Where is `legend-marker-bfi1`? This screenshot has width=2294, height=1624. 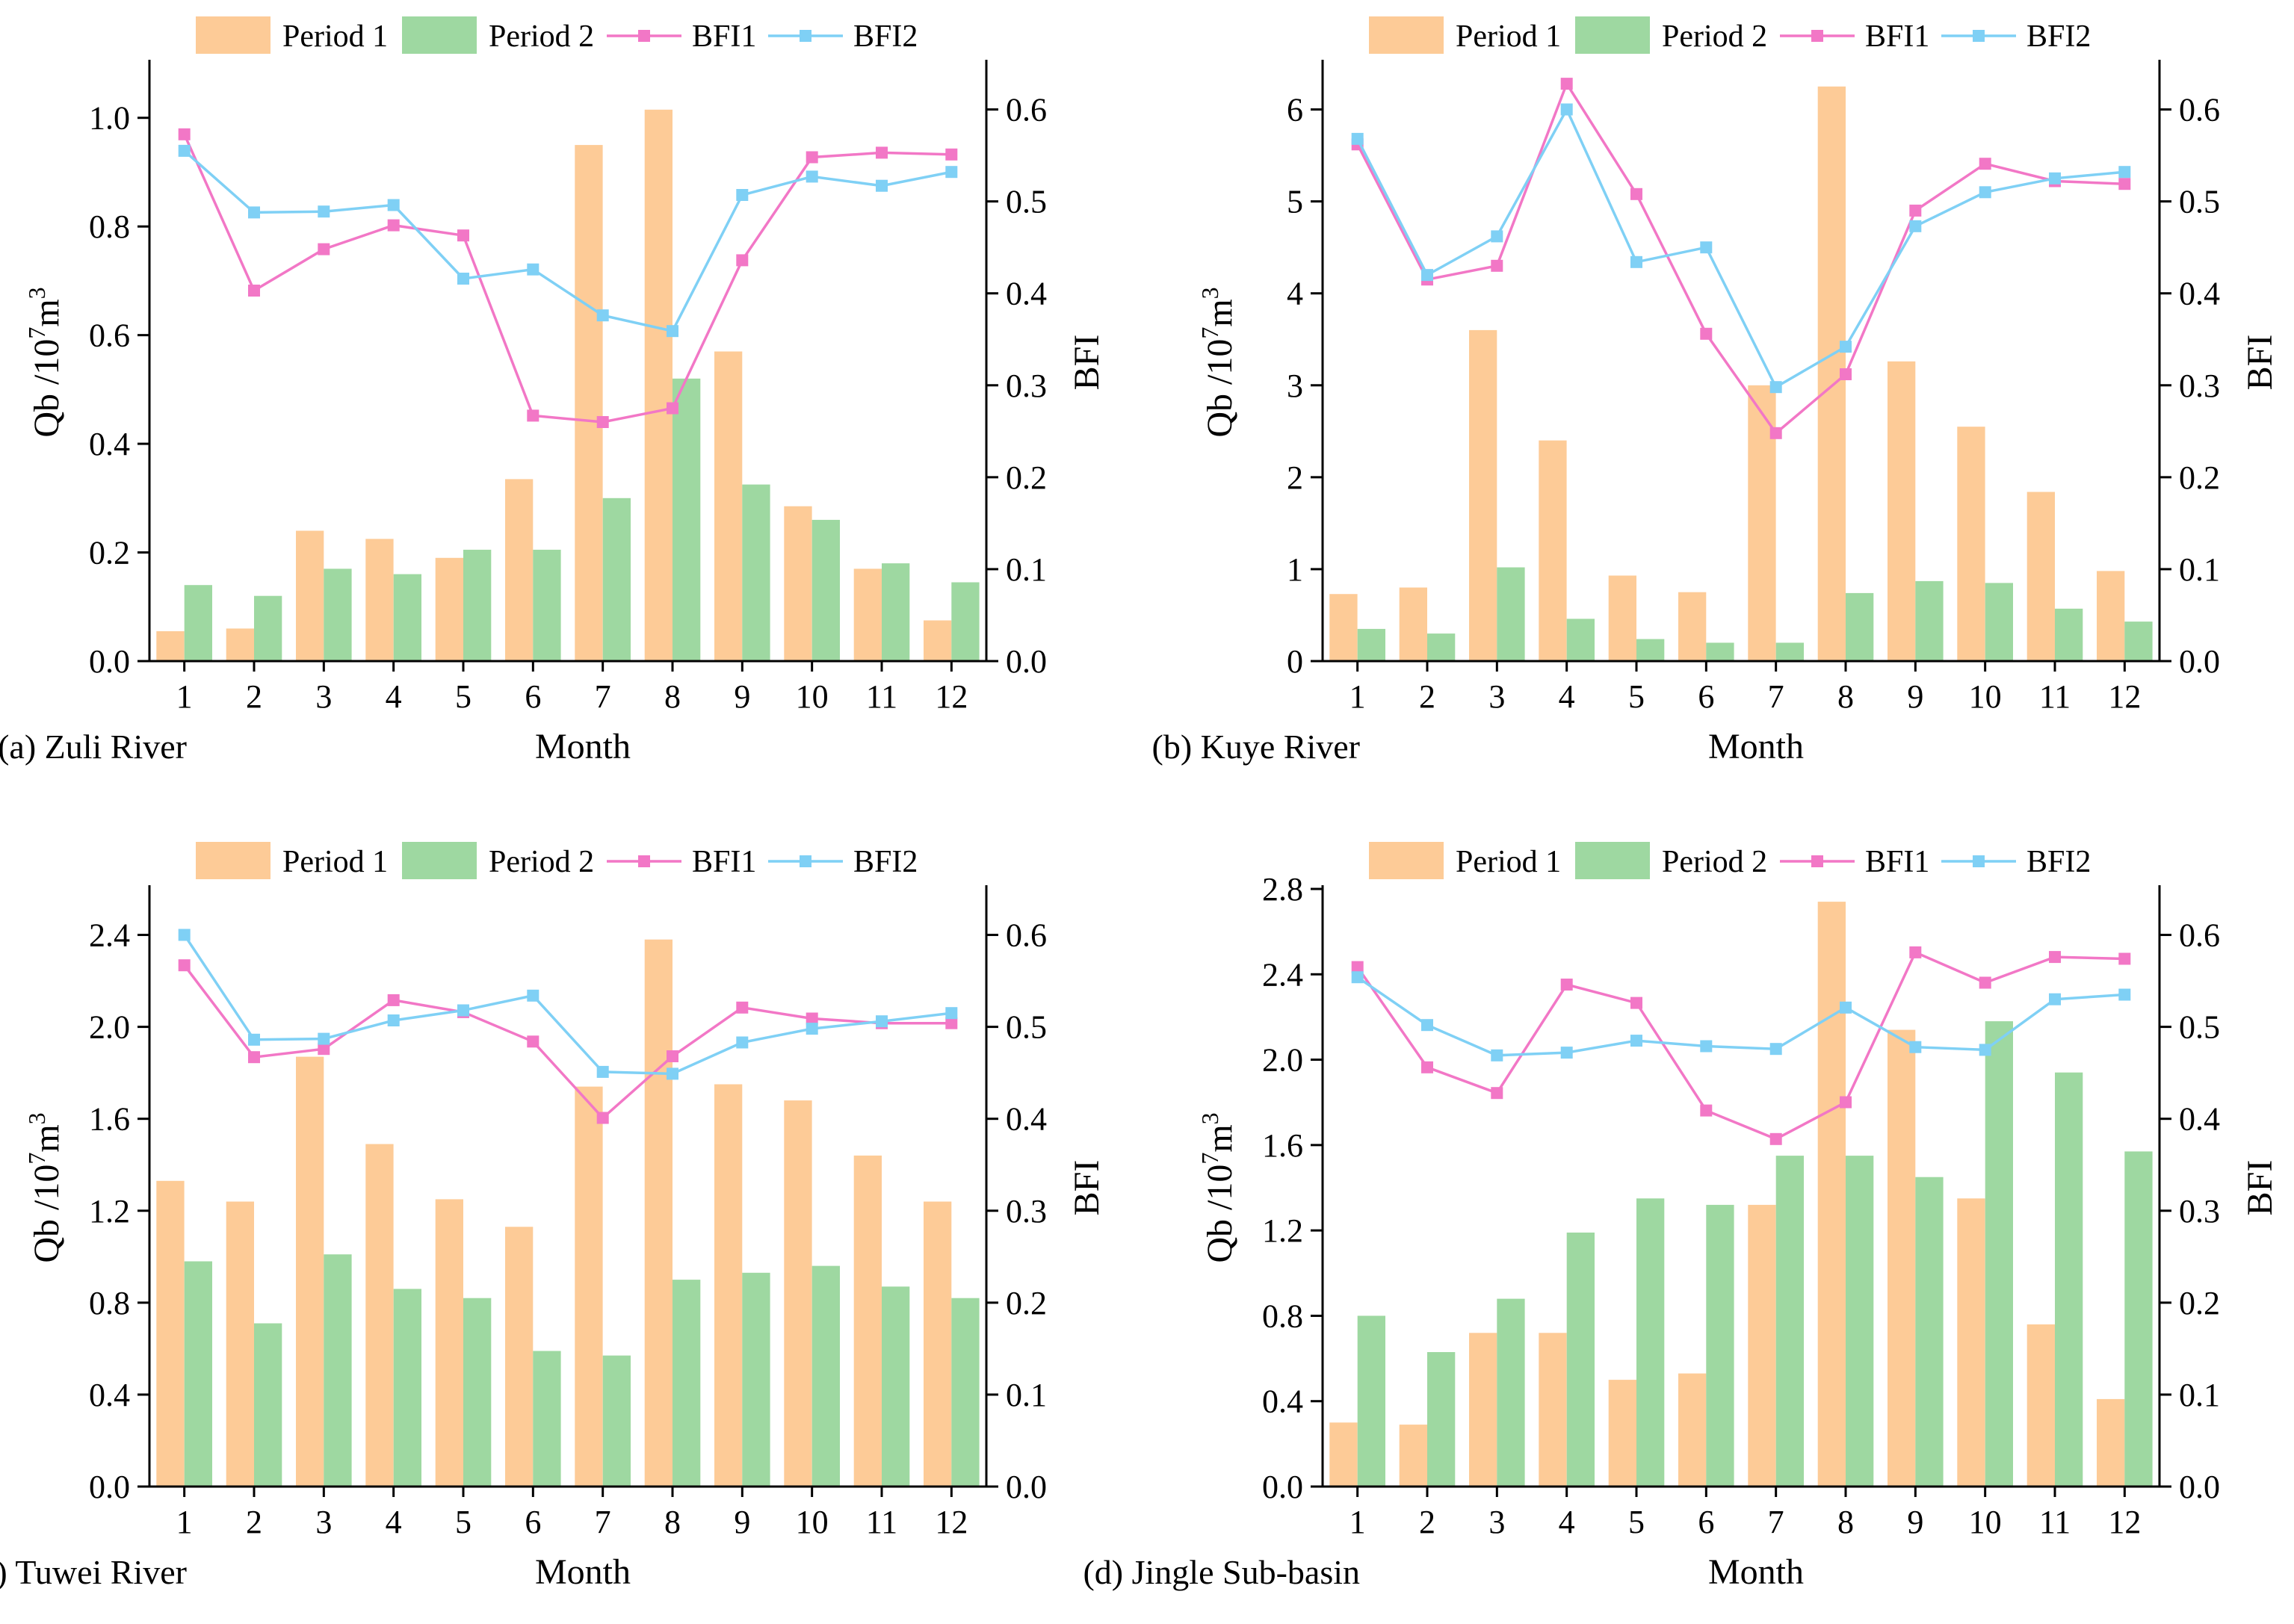
legend-marker-bfi1 is located at coordinates (1817, 36).